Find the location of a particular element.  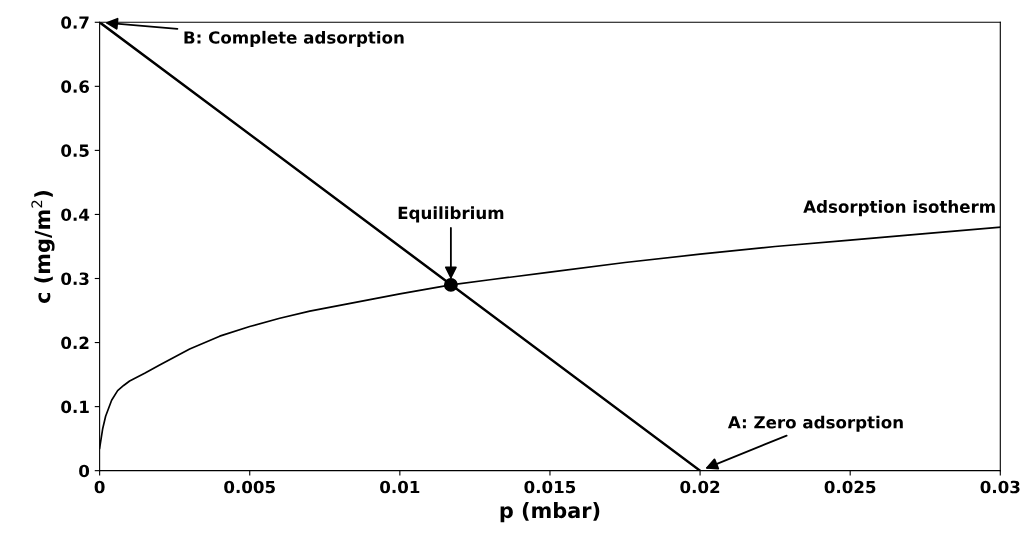

x-tick-label: 0 is located at coordinates (99, 487).